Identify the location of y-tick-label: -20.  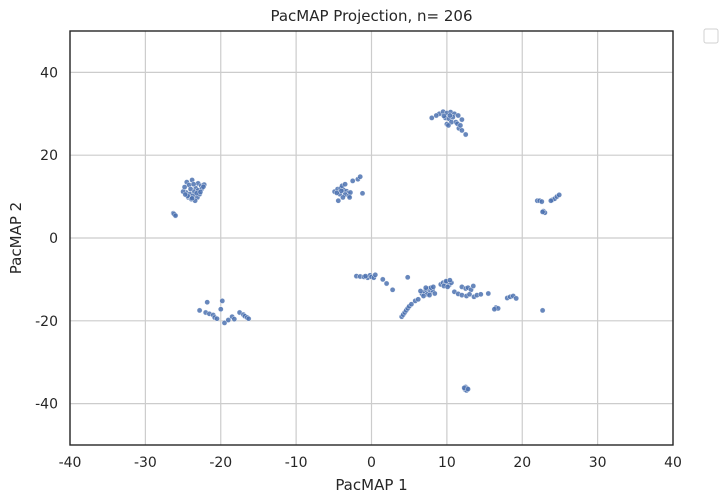
(46, 322).